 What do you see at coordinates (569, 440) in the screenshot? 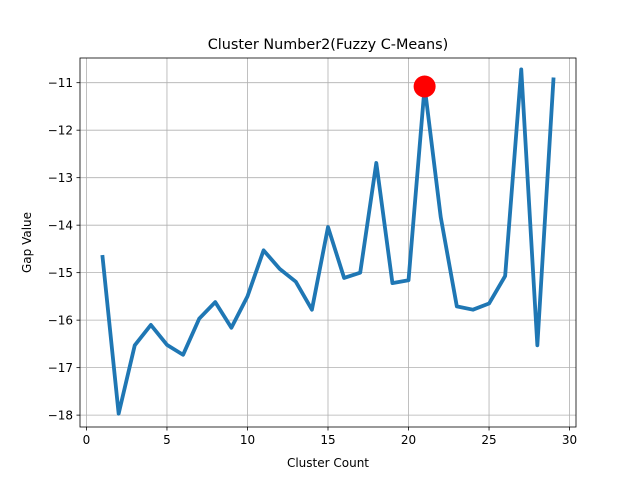
I see `x-tick-label: 30` at bounding box center [569, 440].